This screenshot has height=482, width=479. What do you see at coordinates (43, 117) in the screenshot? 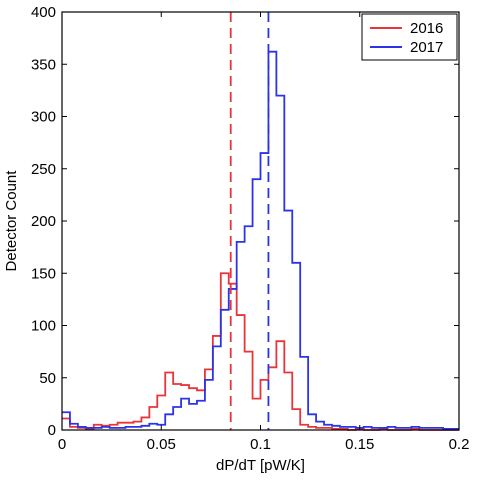
I see `y-tick-label: 300` at bounding box center [43, 117].